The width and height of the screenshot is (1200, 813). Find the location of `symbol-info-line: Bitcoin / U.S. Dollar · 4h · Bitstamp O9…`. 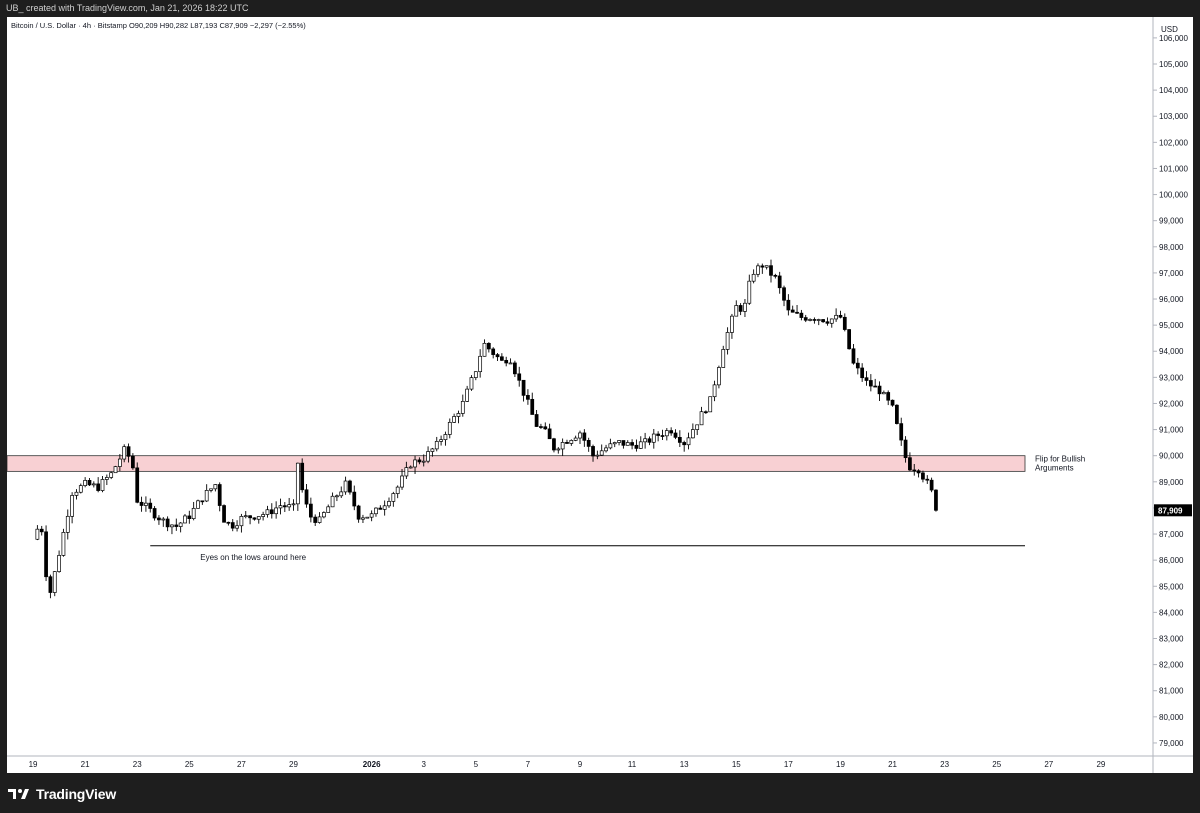

symbol-info-line: Bitcoin / U.S. Dollar · 4h · Bitstamp O9… is located at coordinates (158, 25).